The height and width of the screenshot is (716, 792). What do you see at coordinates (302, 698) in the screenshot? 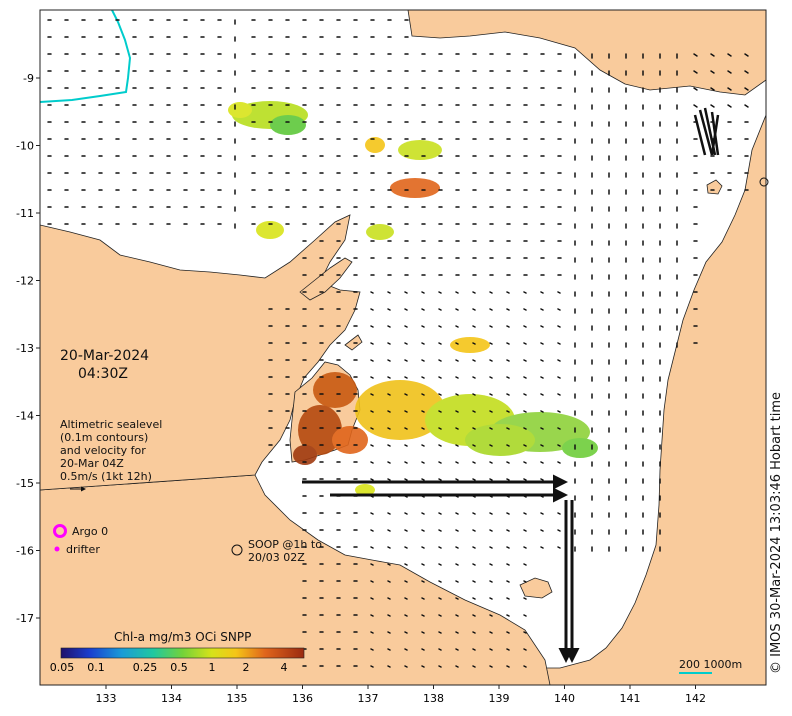
I see `lon-tick-label: 136` at bounding box center [302, 698].